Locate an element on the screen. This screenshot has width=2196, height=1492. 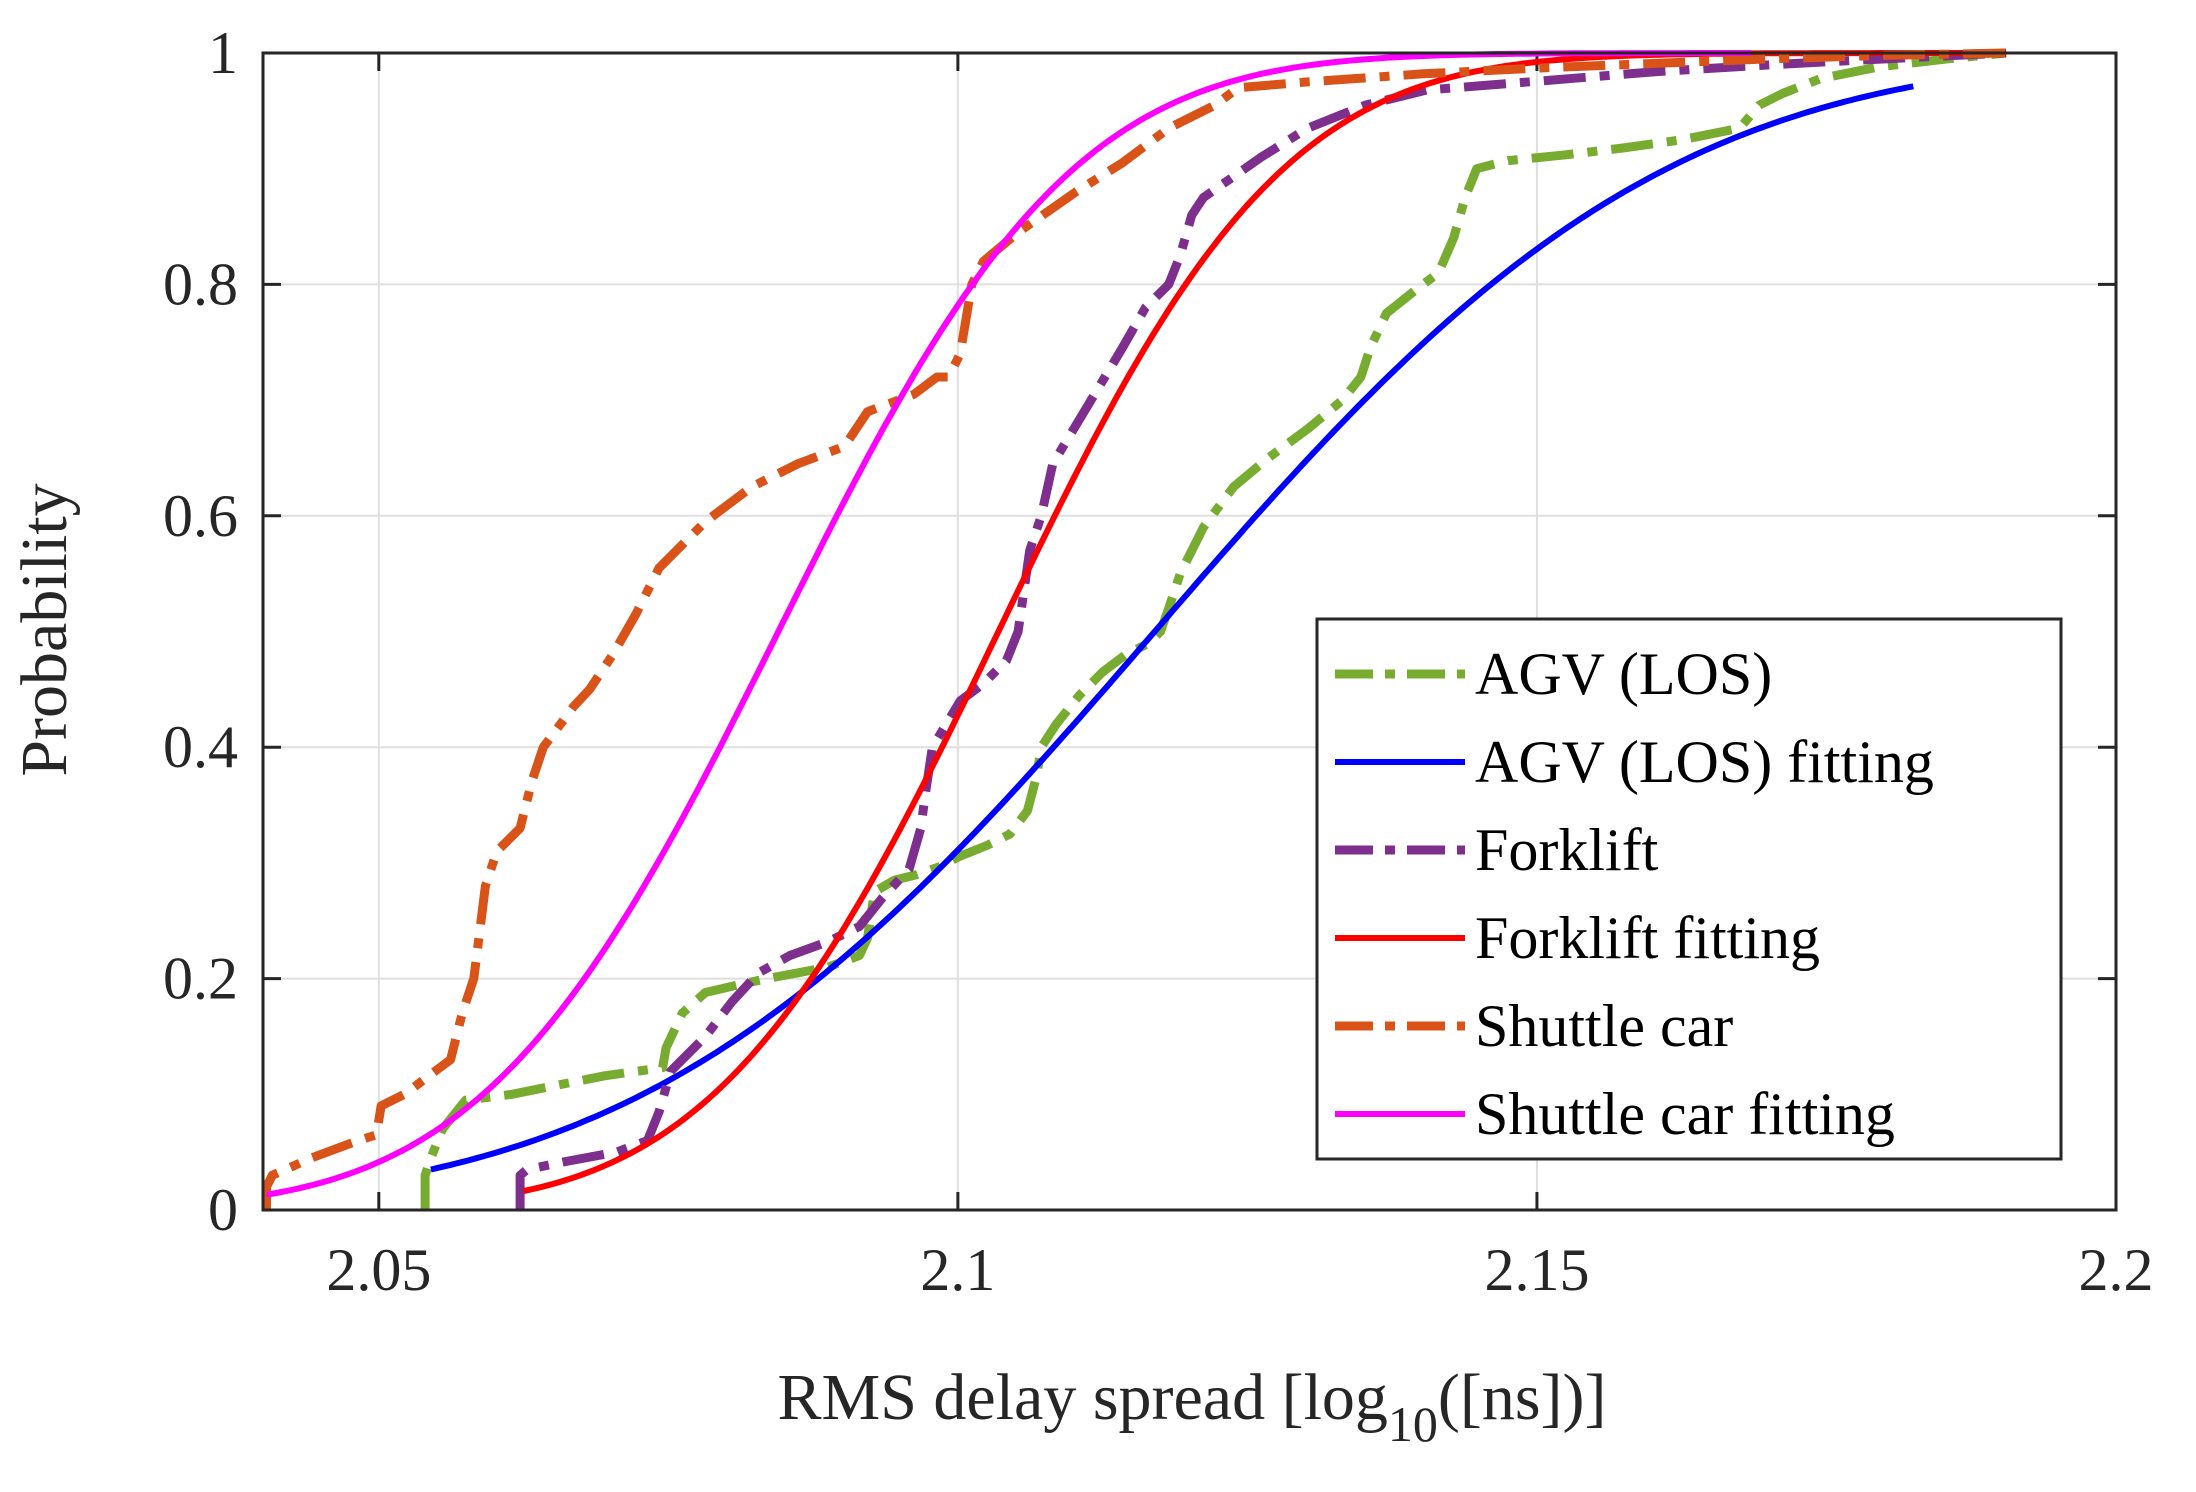
legend-label-agv-los-fitting: AGV (LOS) fitting is located at coordinates (1704, 762).